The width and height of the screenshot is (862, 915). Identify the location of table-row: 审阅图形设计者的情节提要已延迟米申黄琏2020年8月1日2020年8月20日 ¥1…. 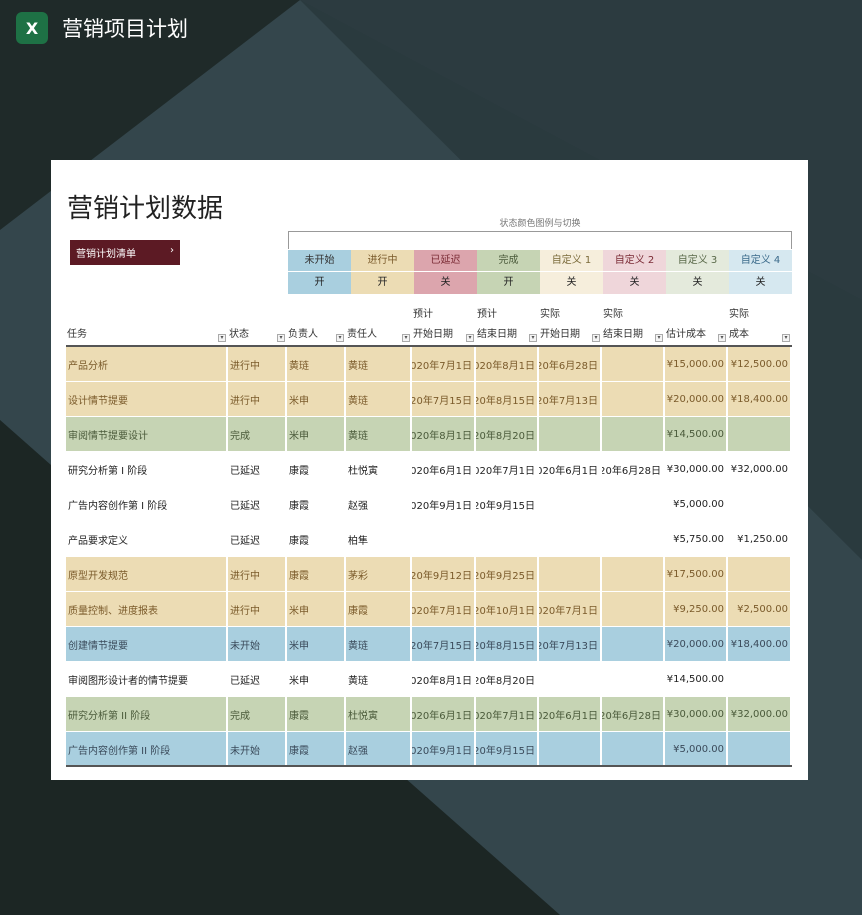
(429, 679).